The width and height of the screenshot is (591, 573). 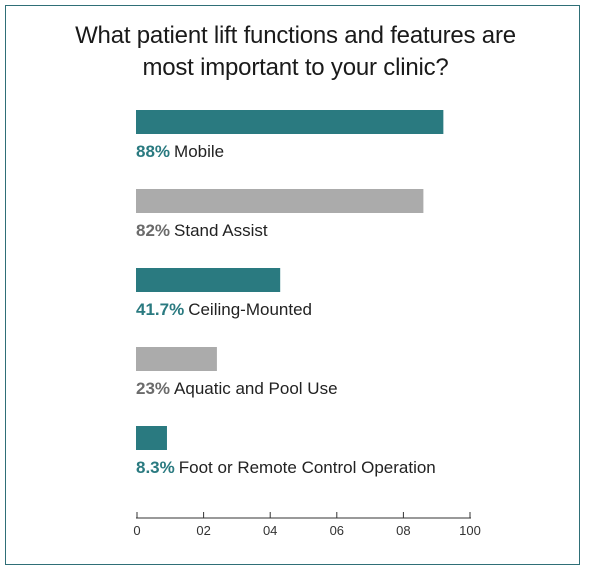 I want to click on bar-label-2: 41.7% Ceiling-Mounted, so click(x=224, y=309).